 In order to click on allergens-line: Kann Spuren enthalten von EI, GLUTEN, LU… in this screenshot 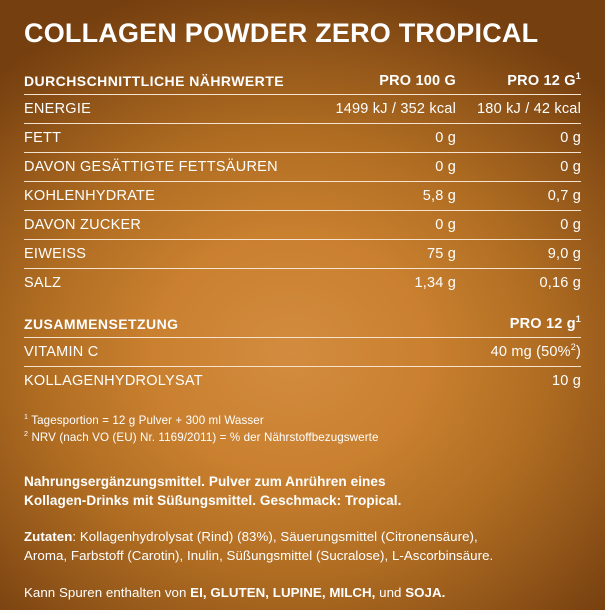, I will do `click(302, 593)`.